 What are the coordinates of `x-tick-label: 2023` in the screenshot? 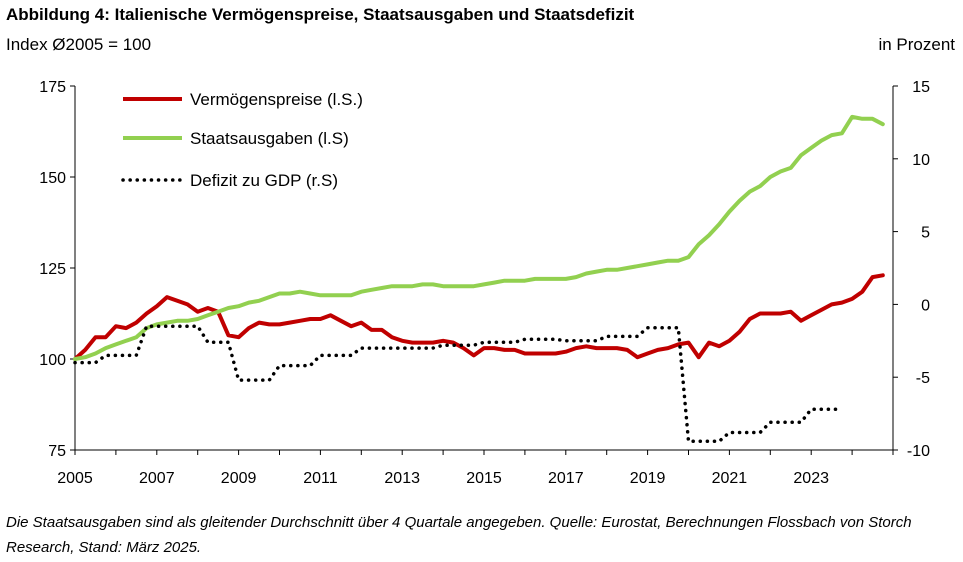 It's located at (811, 478).